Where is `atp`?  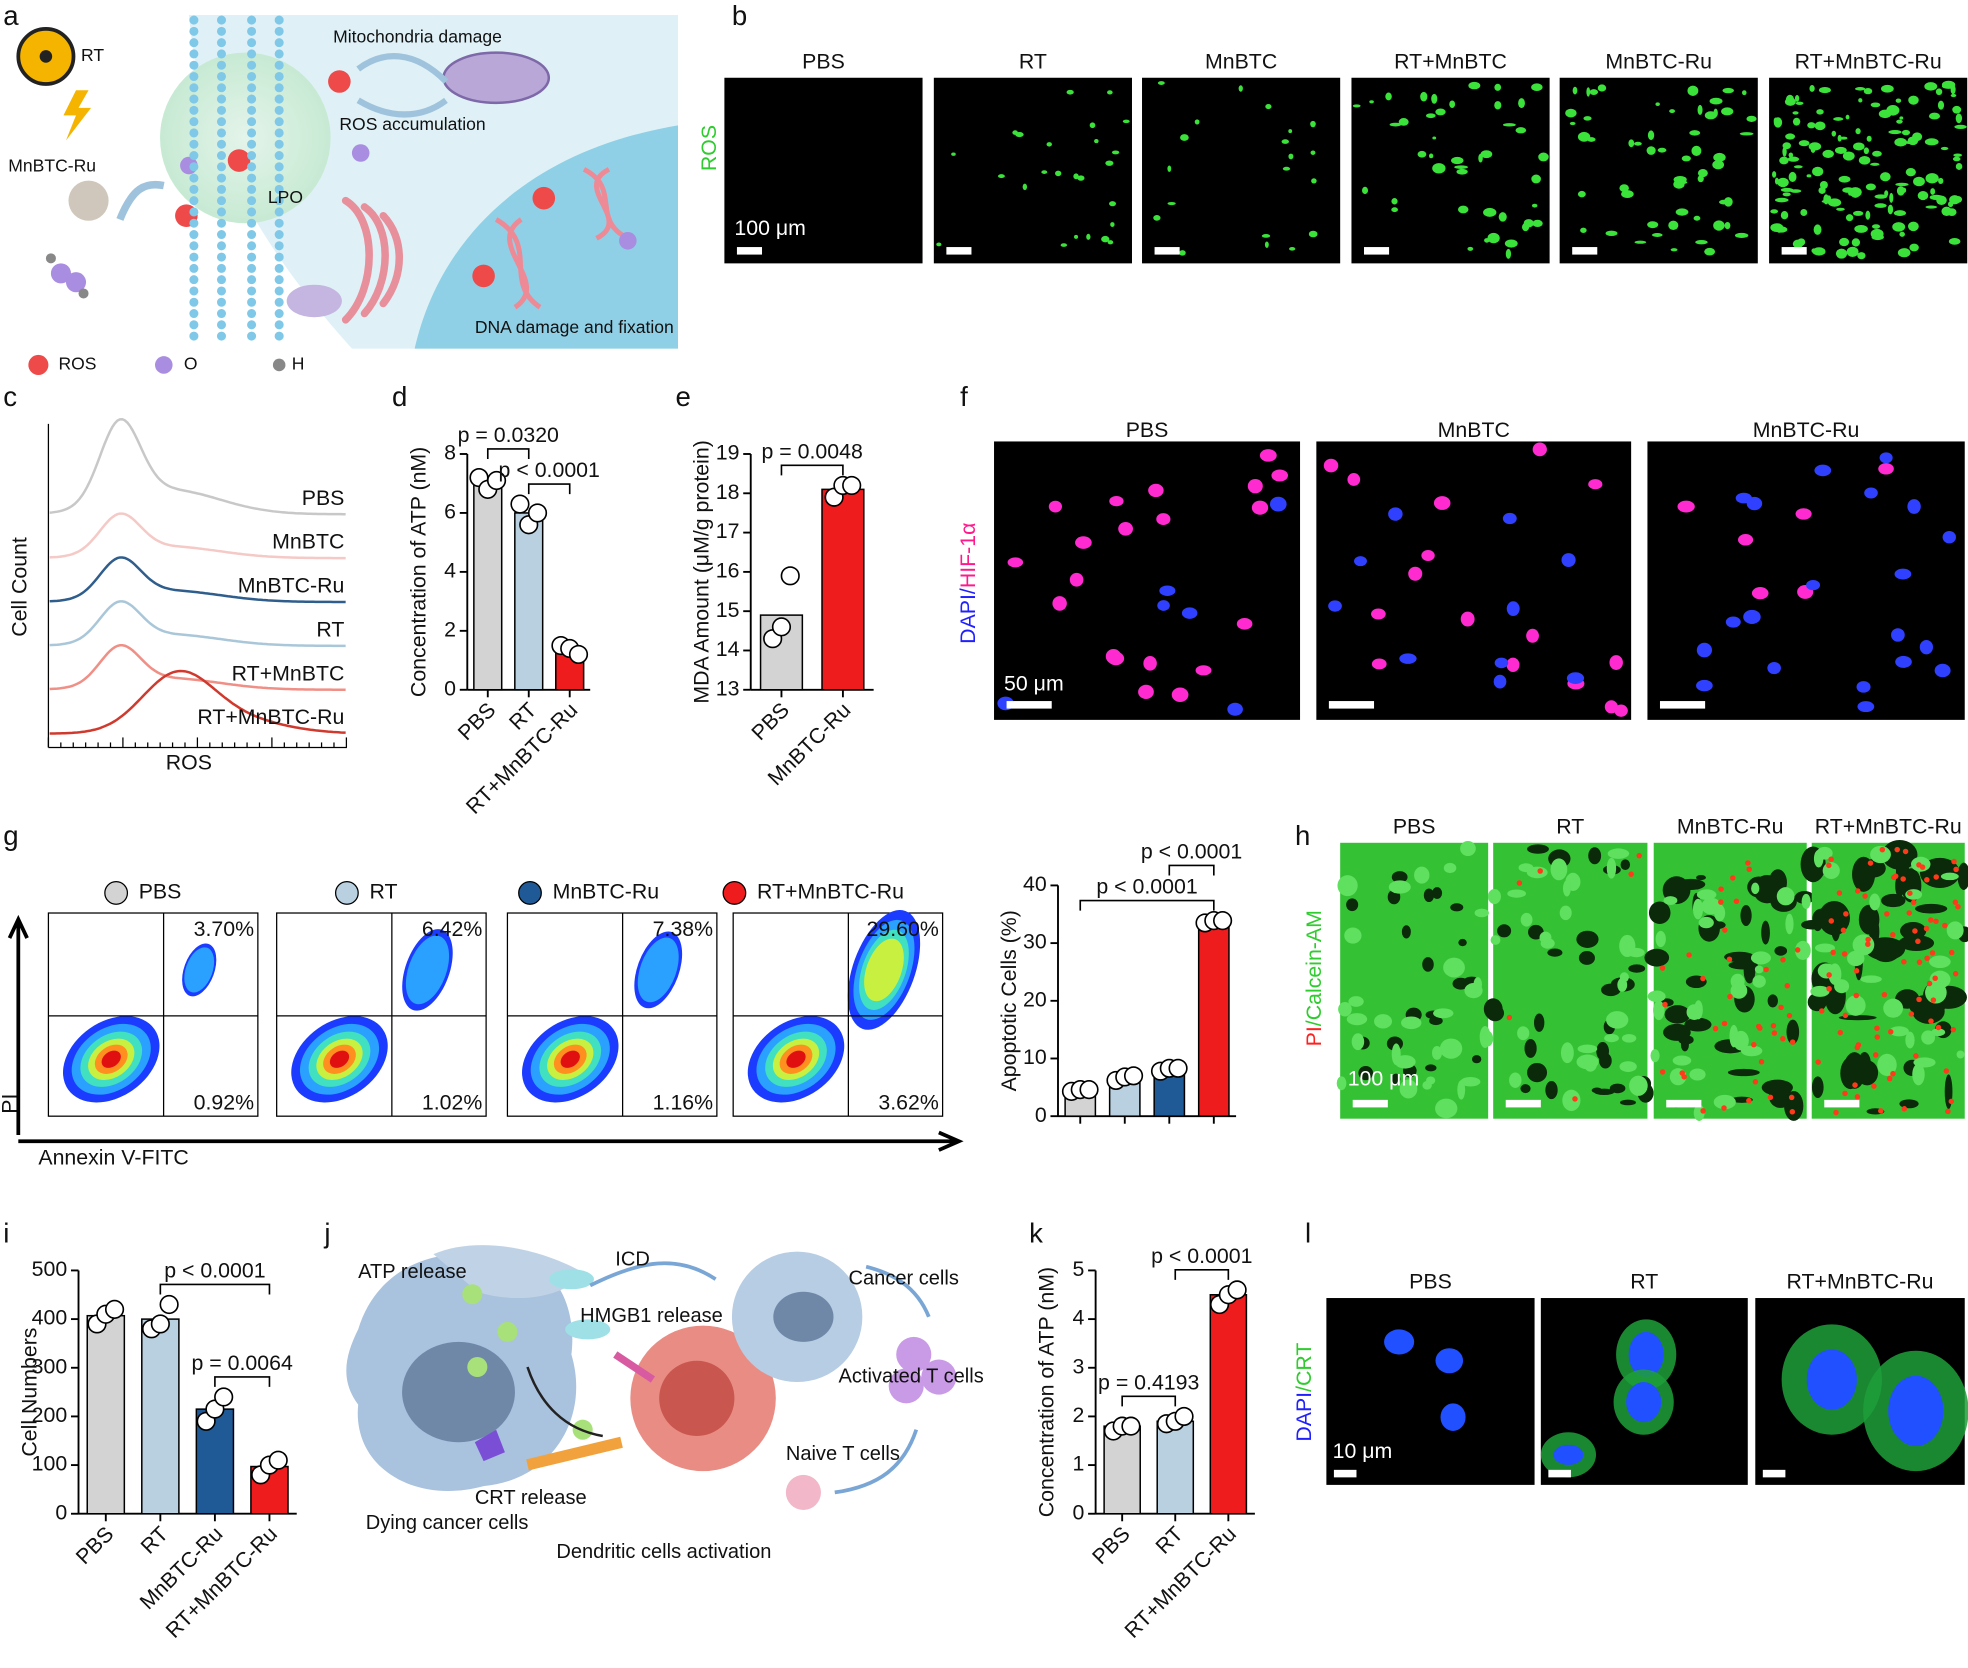 atp is located at coordinates (472, 1294).